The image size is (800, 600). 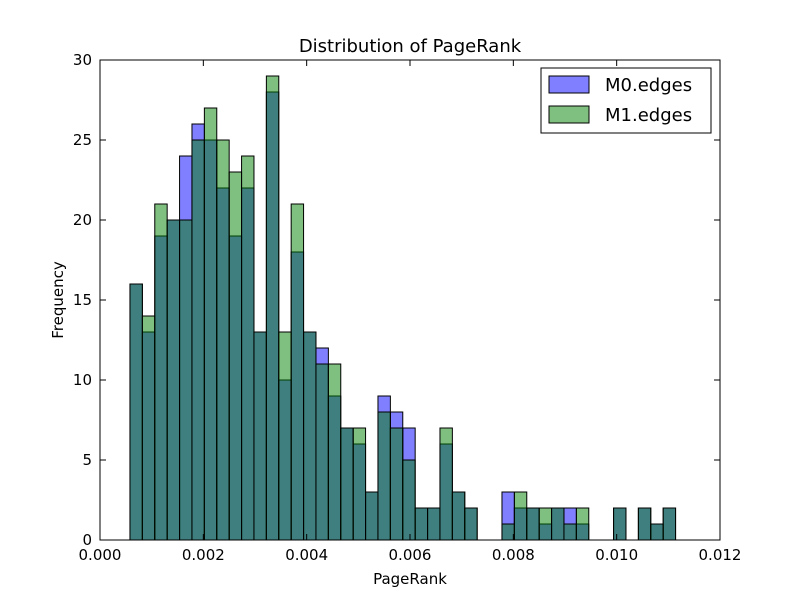 I want to click on legend-label-m1-edges: M1.edges, so click(x=648, y=115).